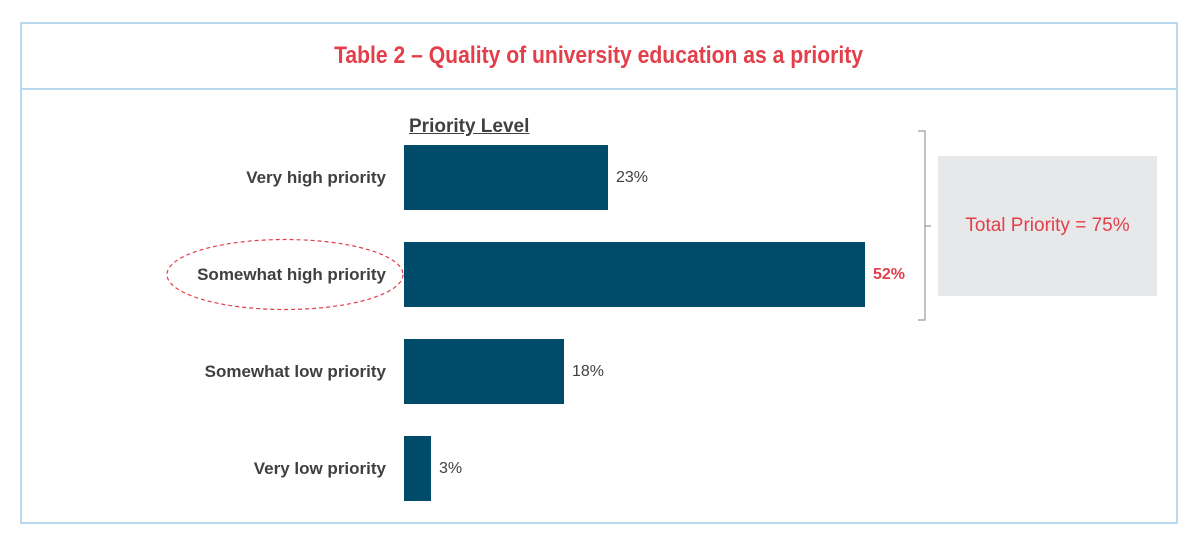 This screenshot has width=1200, height=548. I want to click on summary-box: Total Priority = 75%, so click(1047, 226).